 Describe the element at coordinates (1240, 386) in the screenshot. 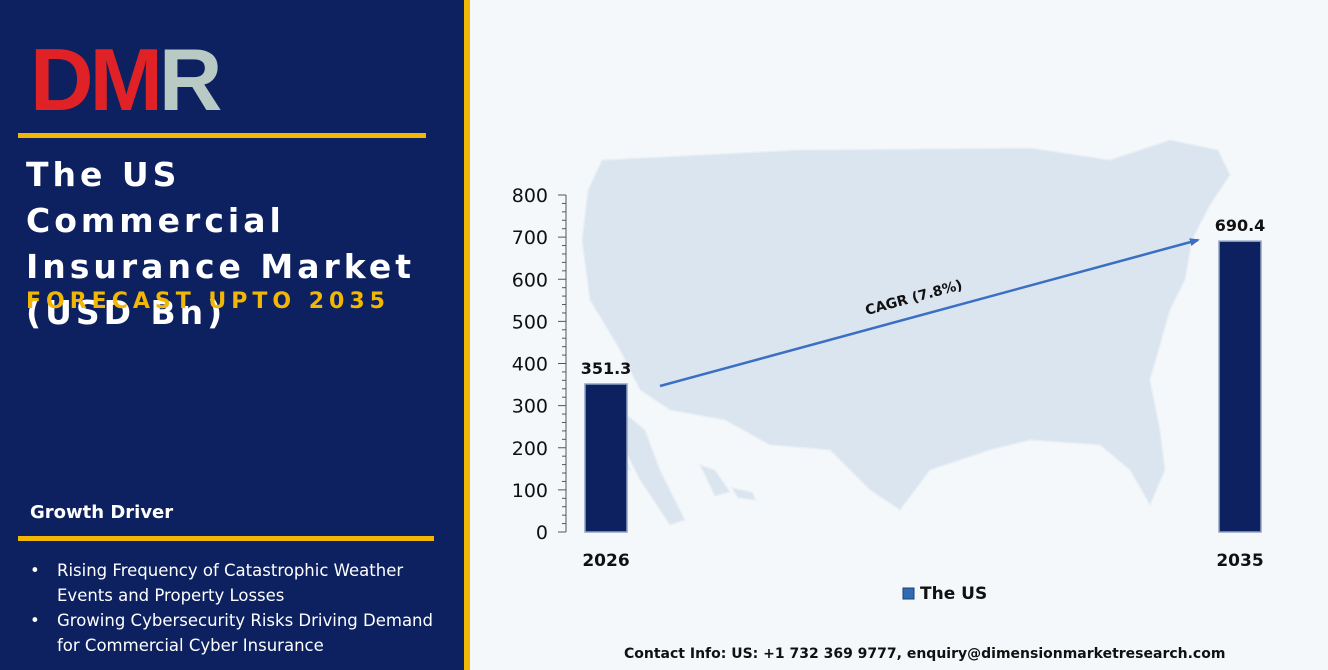

I see `bar-2035` at that location.